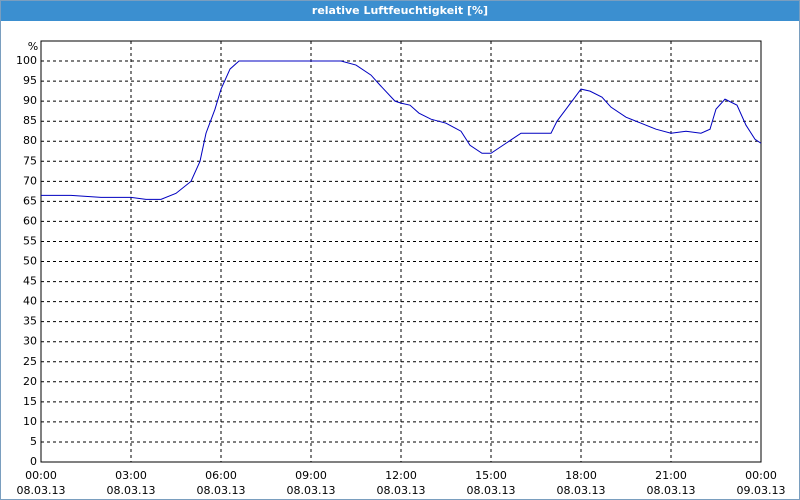 This screenshot has height=500, width=800. What do you see at coordinates (221, 475) in the screenshot?
I see `x-tick-label: 06:00` at bounding box center [221, 475].